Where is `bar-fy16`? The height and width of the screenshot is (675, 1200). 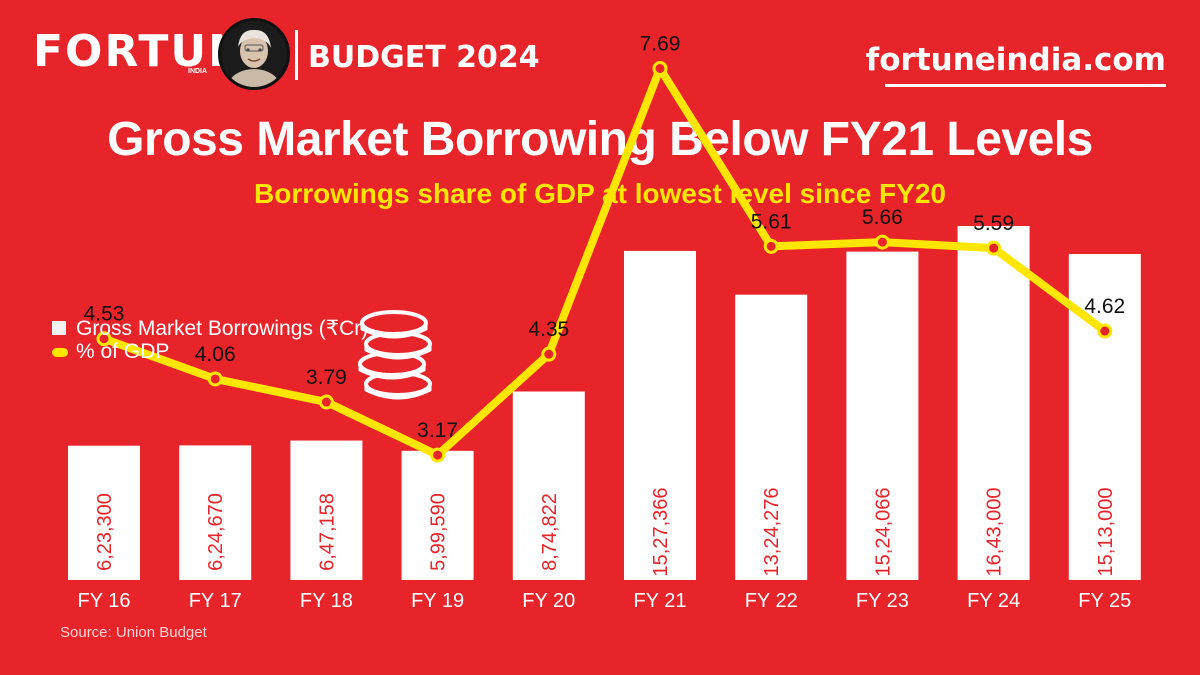
bar-fy16 is located at coordinates (104, 512).